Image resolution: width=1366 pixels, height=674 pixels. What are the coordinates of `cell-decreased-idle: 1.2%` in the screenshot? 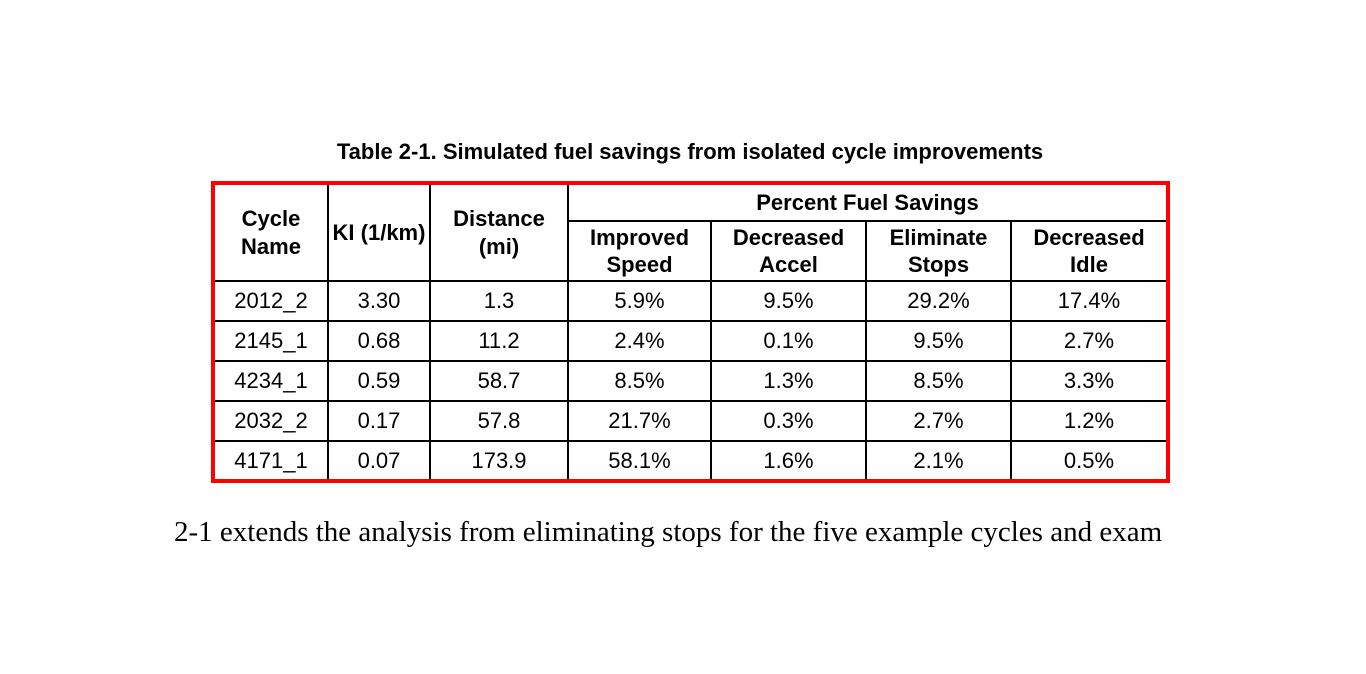 It's located at (1089, 421).